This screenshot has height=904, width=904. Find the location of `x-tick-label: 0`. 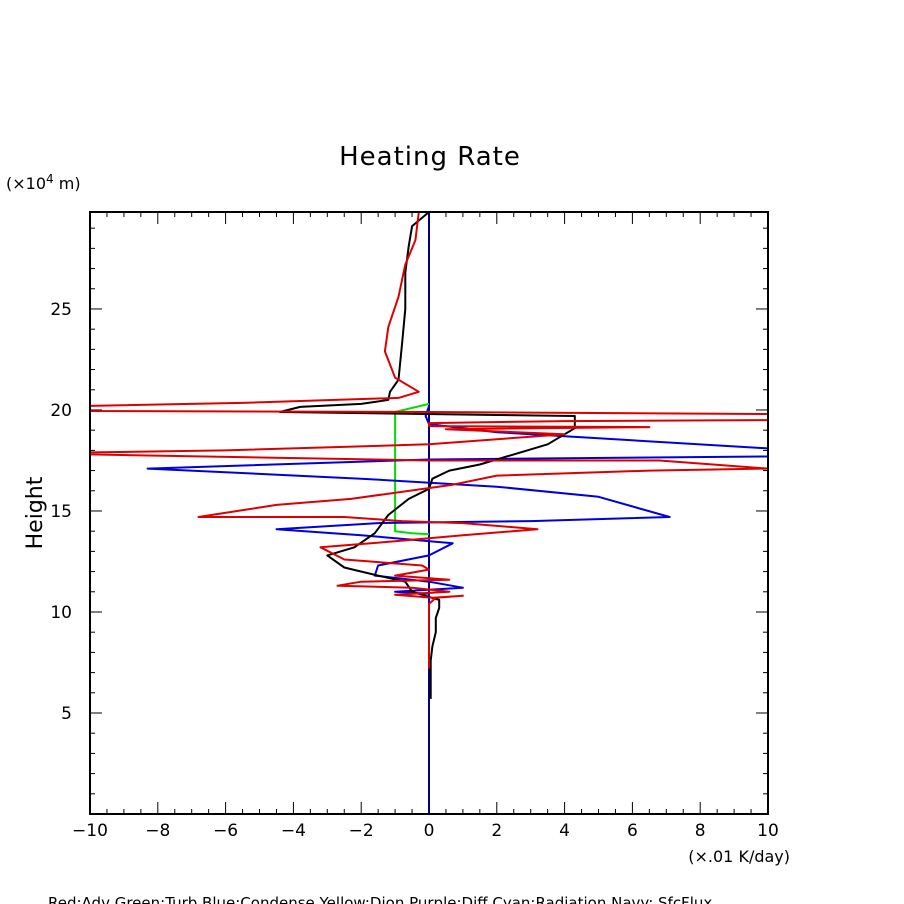

x-tick-label: 0 is located at coordinates (429, 831).